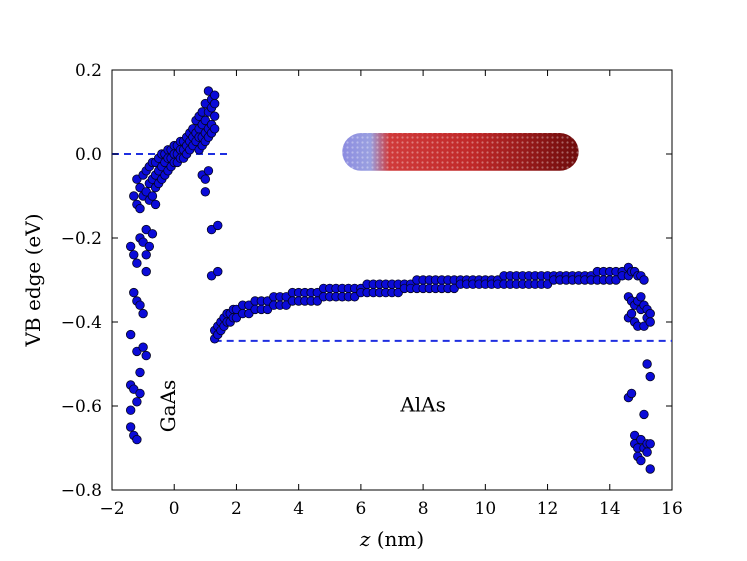 This screenshot has height=561, width=747. Describe the element at coordinates (236, 509) in the screenshot. I see `x-tick-label: 2` at that location.